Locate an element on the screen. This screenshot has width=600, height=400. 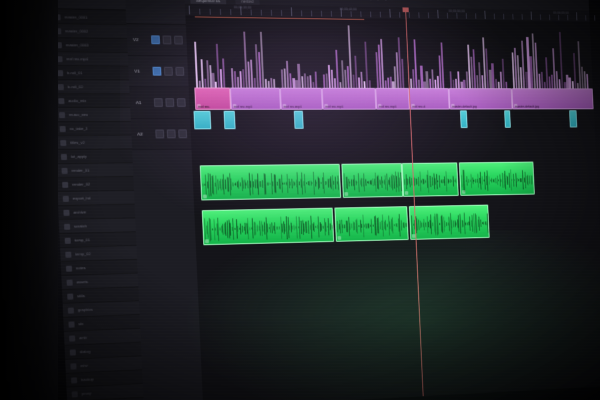
track-a2: audio_05audio_06audio_07 is located at coordinates (396, 224).